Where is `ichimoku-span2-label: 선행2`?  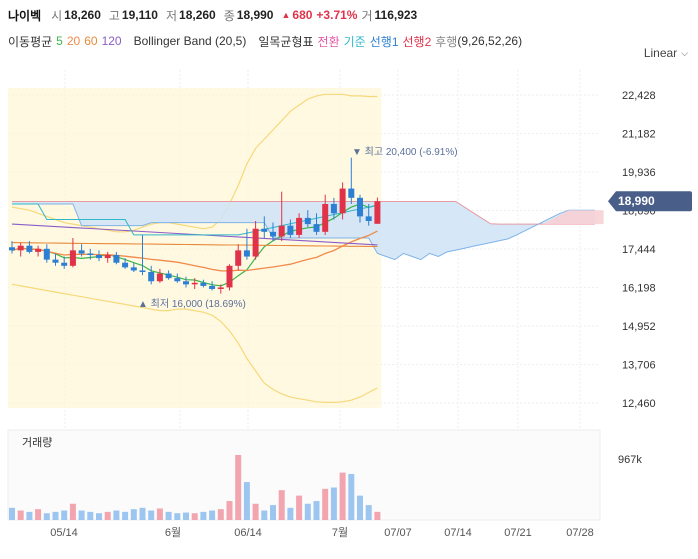 ichimoku-span2-label: 선행2 is located at coordinates (417, 41).